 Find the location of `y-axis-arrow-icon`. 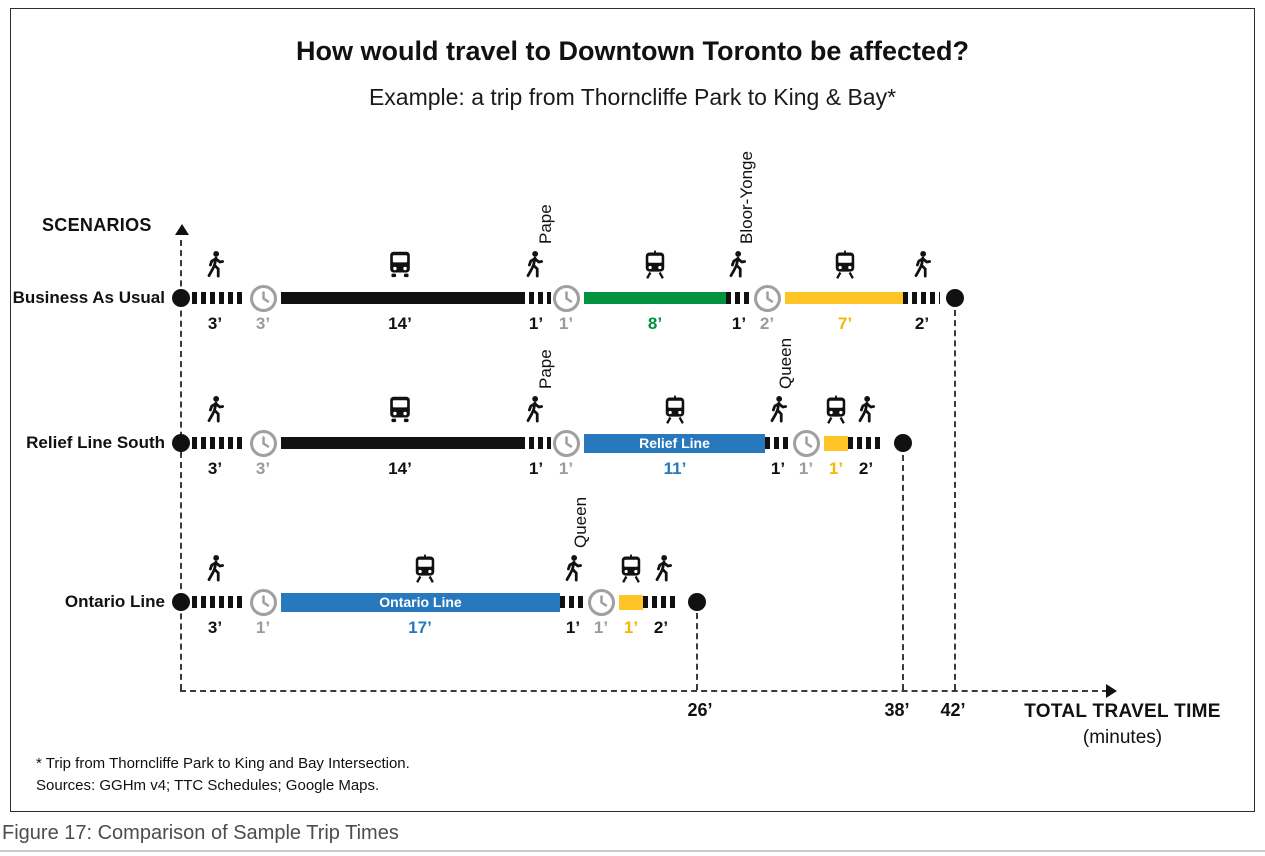

y-axis-arrow-icon is located at coordinates (182, 229).